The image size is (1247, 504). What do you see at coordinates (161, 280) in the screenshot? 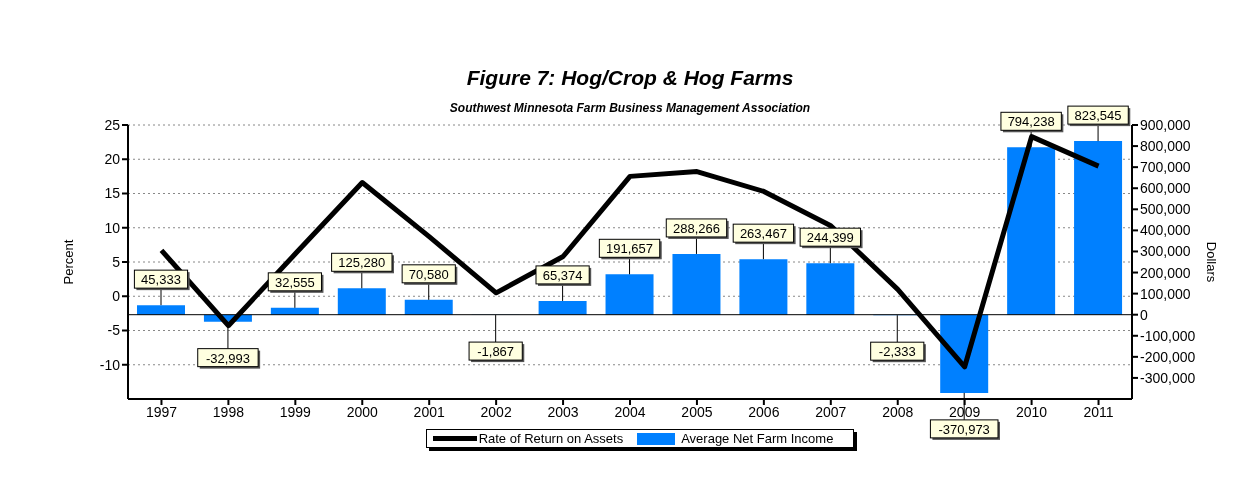
I see `data-label: 45,333` at bounding box center [161, 280].